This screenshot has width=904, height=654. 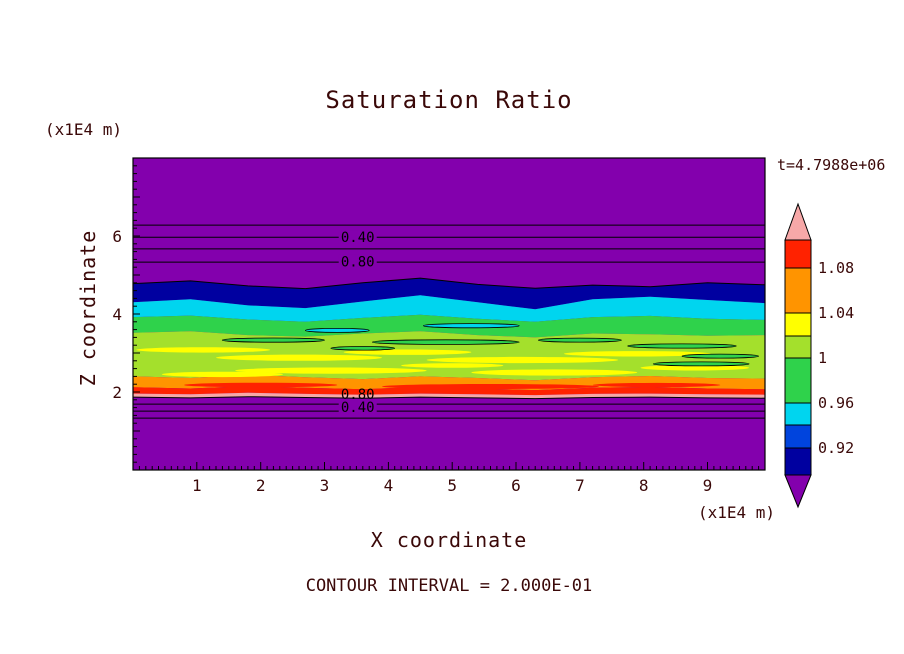 I want to click on x-tick-label: 4, so click(x=389, y=485).